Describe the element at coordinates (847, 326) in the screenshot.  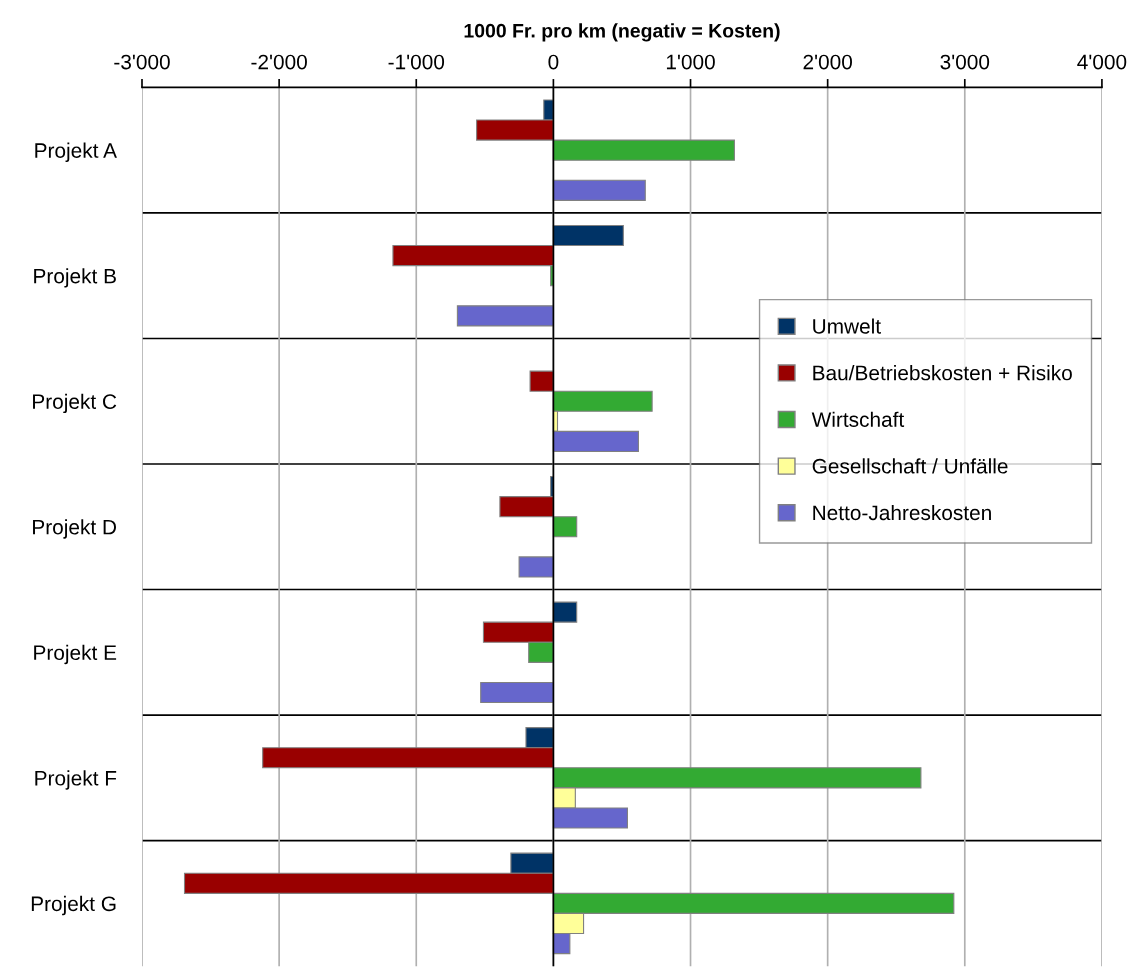
I see `legend-label: Umwelt` at that location.